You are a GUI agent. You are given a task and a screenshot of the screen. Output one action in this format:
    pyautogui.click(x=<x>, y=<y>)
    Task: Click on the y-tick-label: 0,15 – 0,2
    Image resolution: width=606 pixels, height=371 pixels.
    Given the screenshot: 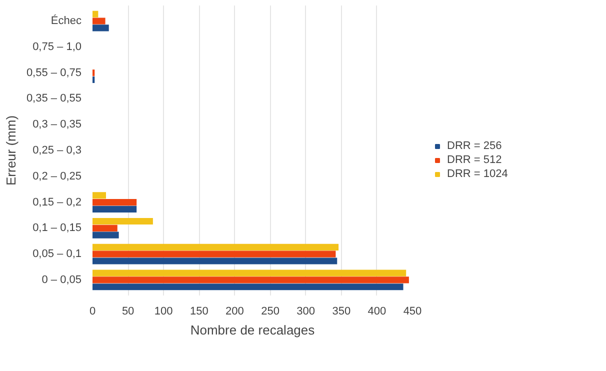 What is the action you would take?
    pyautogui.click(x=57, y=202)
    